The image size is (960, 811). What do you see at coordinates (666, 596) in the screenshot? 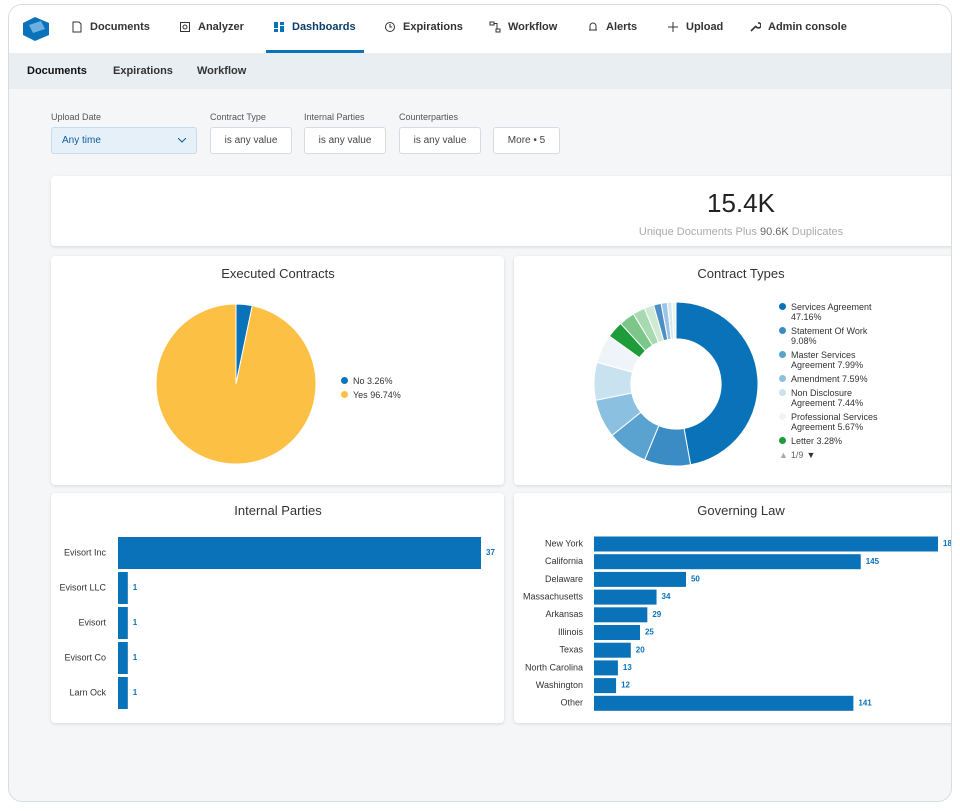
I see `value-label: 34` at bounding box center [666, 596].